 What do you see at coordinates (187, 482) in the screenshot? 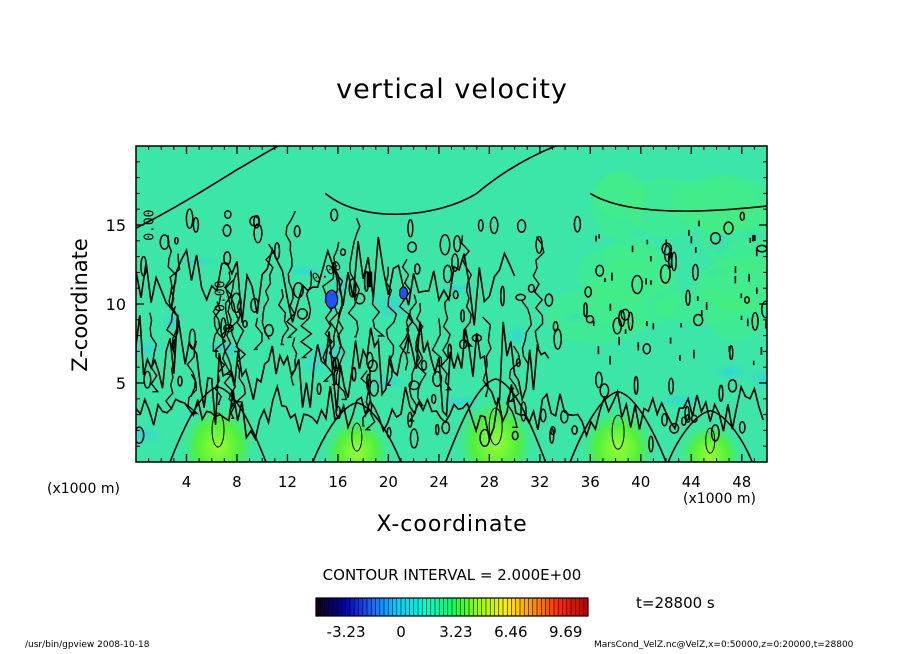
I see `x-tick-label: 4` at bounding box center [187, 482].